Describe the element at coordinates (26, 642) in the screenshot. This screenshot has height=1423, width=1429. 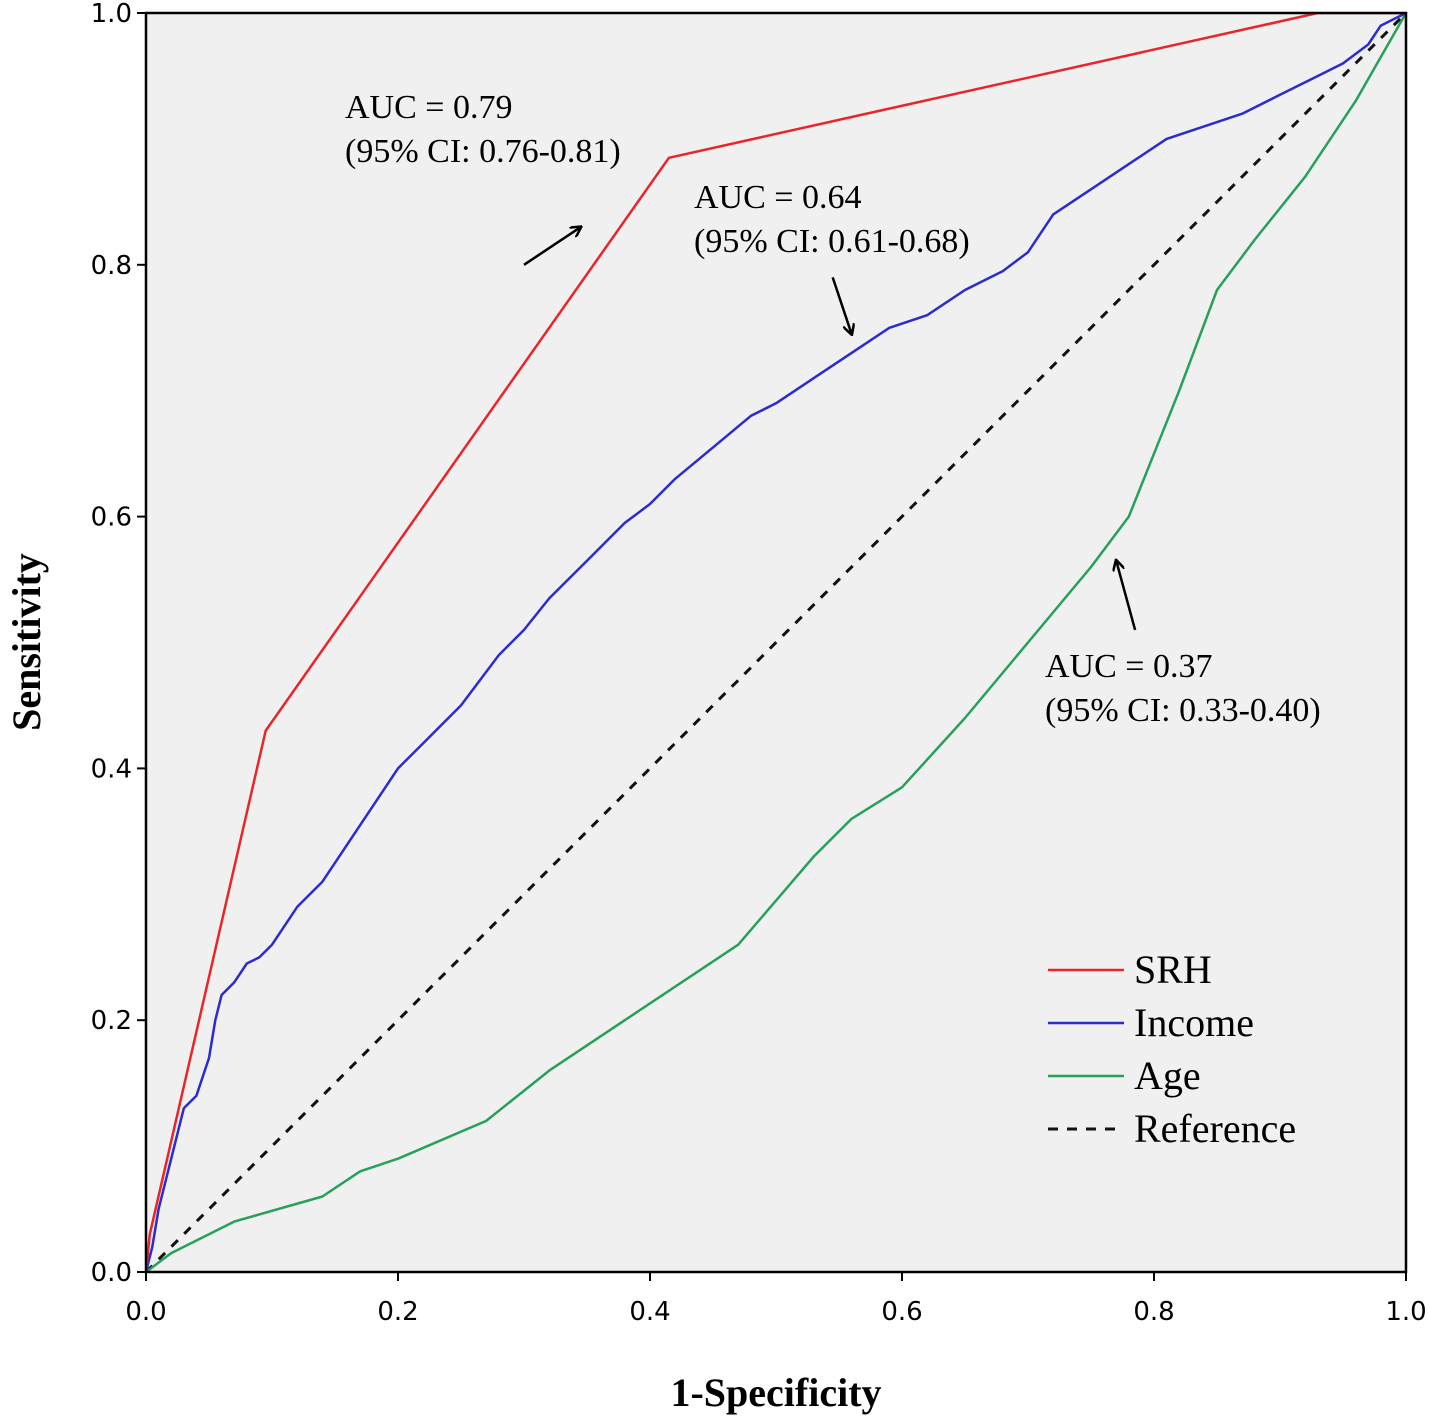
I see `y-axis-title: Sensitivity` at that location.